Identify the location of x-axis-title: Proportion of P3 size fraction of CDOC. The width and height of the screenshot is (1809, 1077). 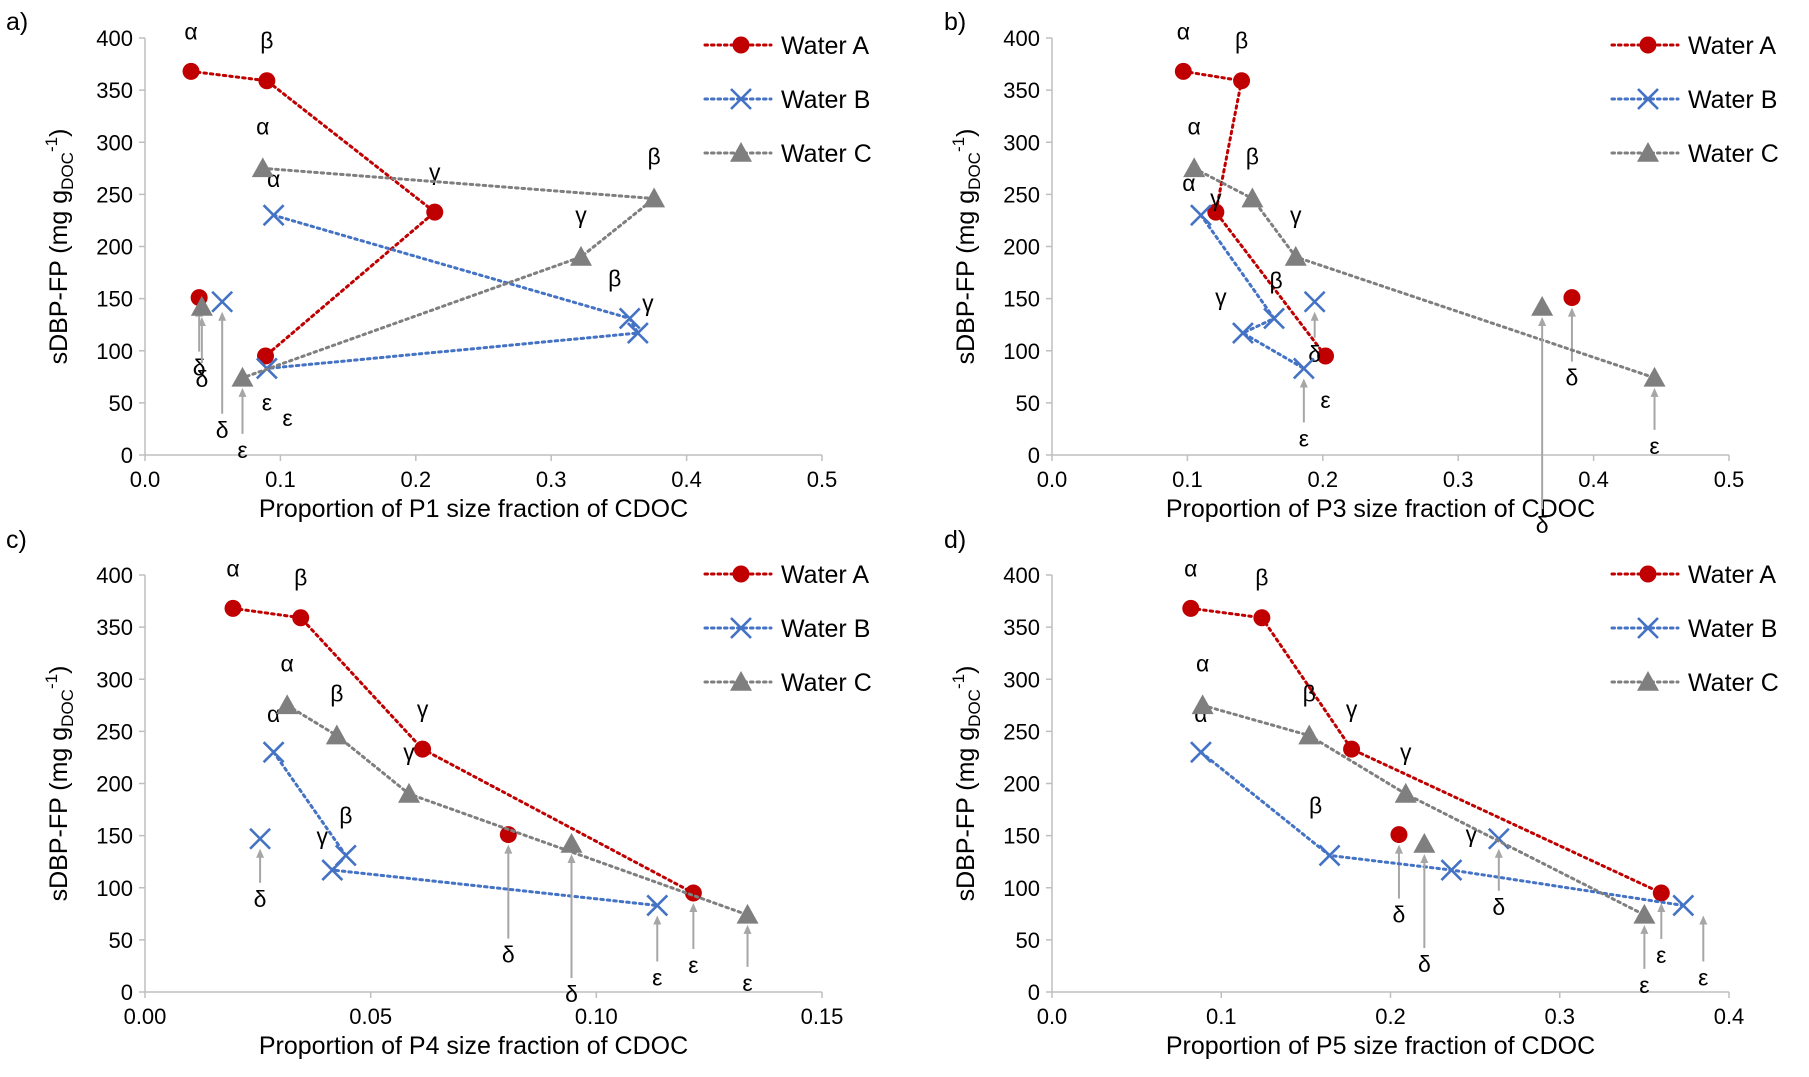
(1380, 509).